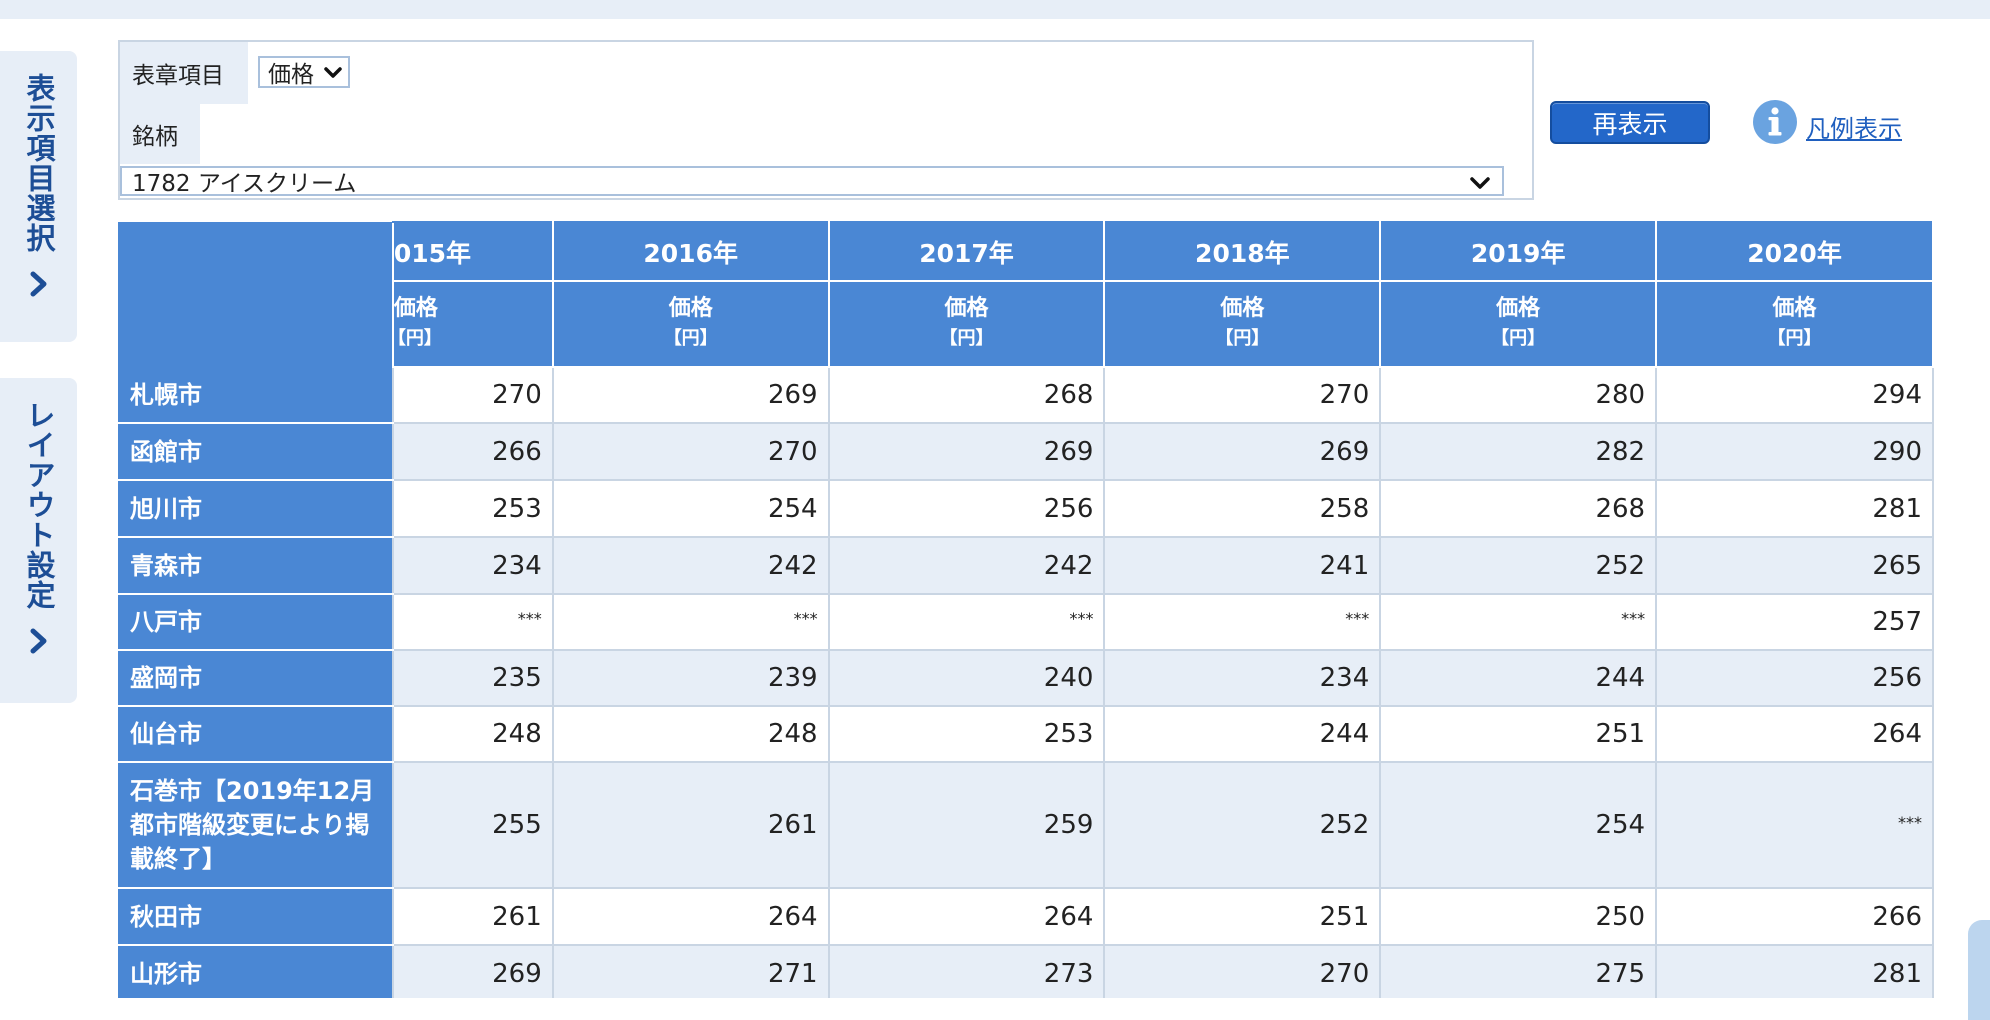 The image size is (1990, 1020). Describe the element at coordinates (1854, 129) in the screenshot. I see `legend-link: 凡例表示` at that location.